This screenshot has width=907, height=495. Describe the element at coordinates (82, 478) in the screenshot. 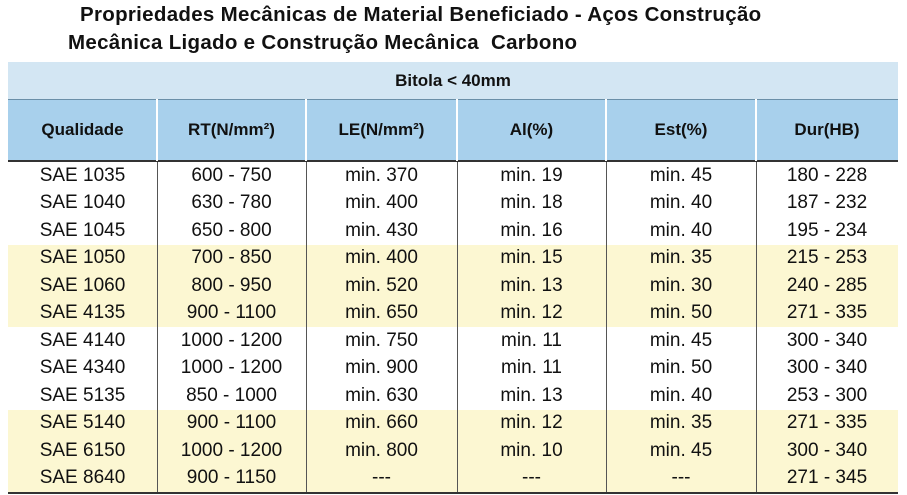

I see `table-cell: SAE 8640` at that location.